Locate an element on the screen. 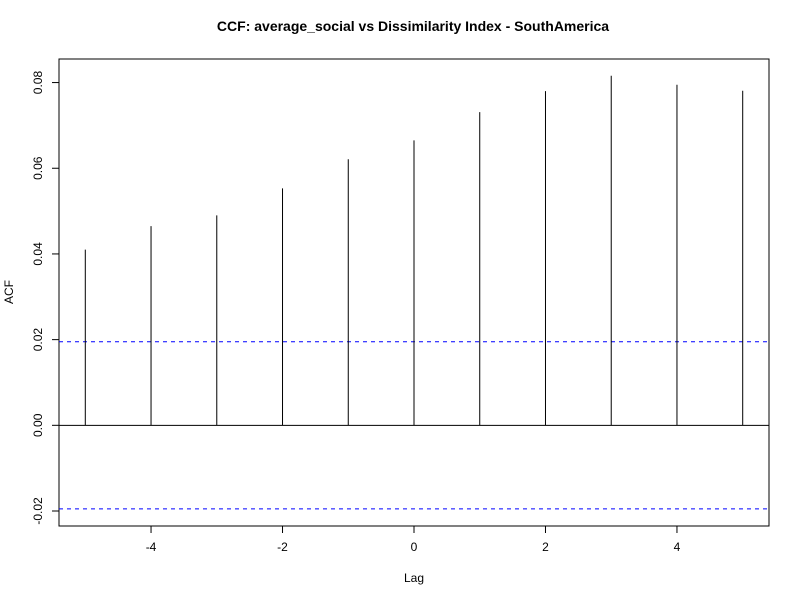 Image resolution: width=800 pixels, height=600 pixels. y-tick-label: 0.00 is located at coordinates (38, 425).